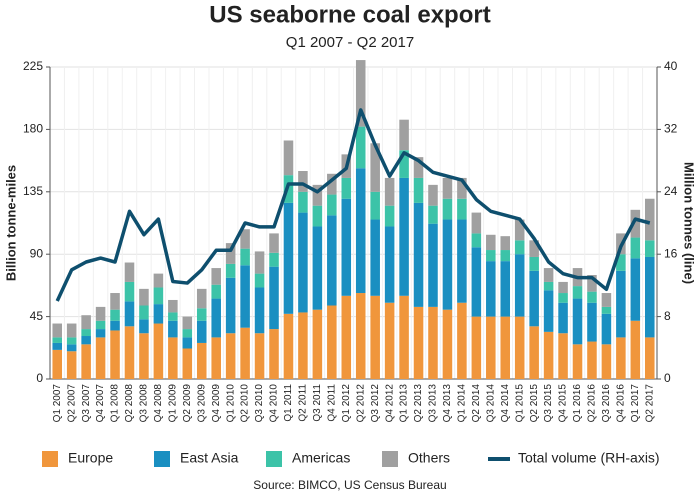  I want to click on x-tick-label: Q2 2016, so click(592, 403).